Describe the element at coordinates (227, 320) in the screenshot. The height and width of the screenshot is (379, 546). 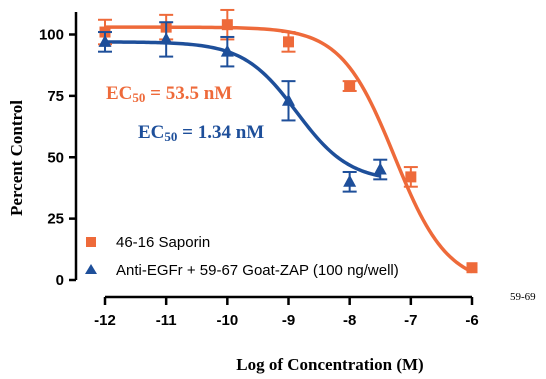
I see `x-tick-label: -10` at that location.